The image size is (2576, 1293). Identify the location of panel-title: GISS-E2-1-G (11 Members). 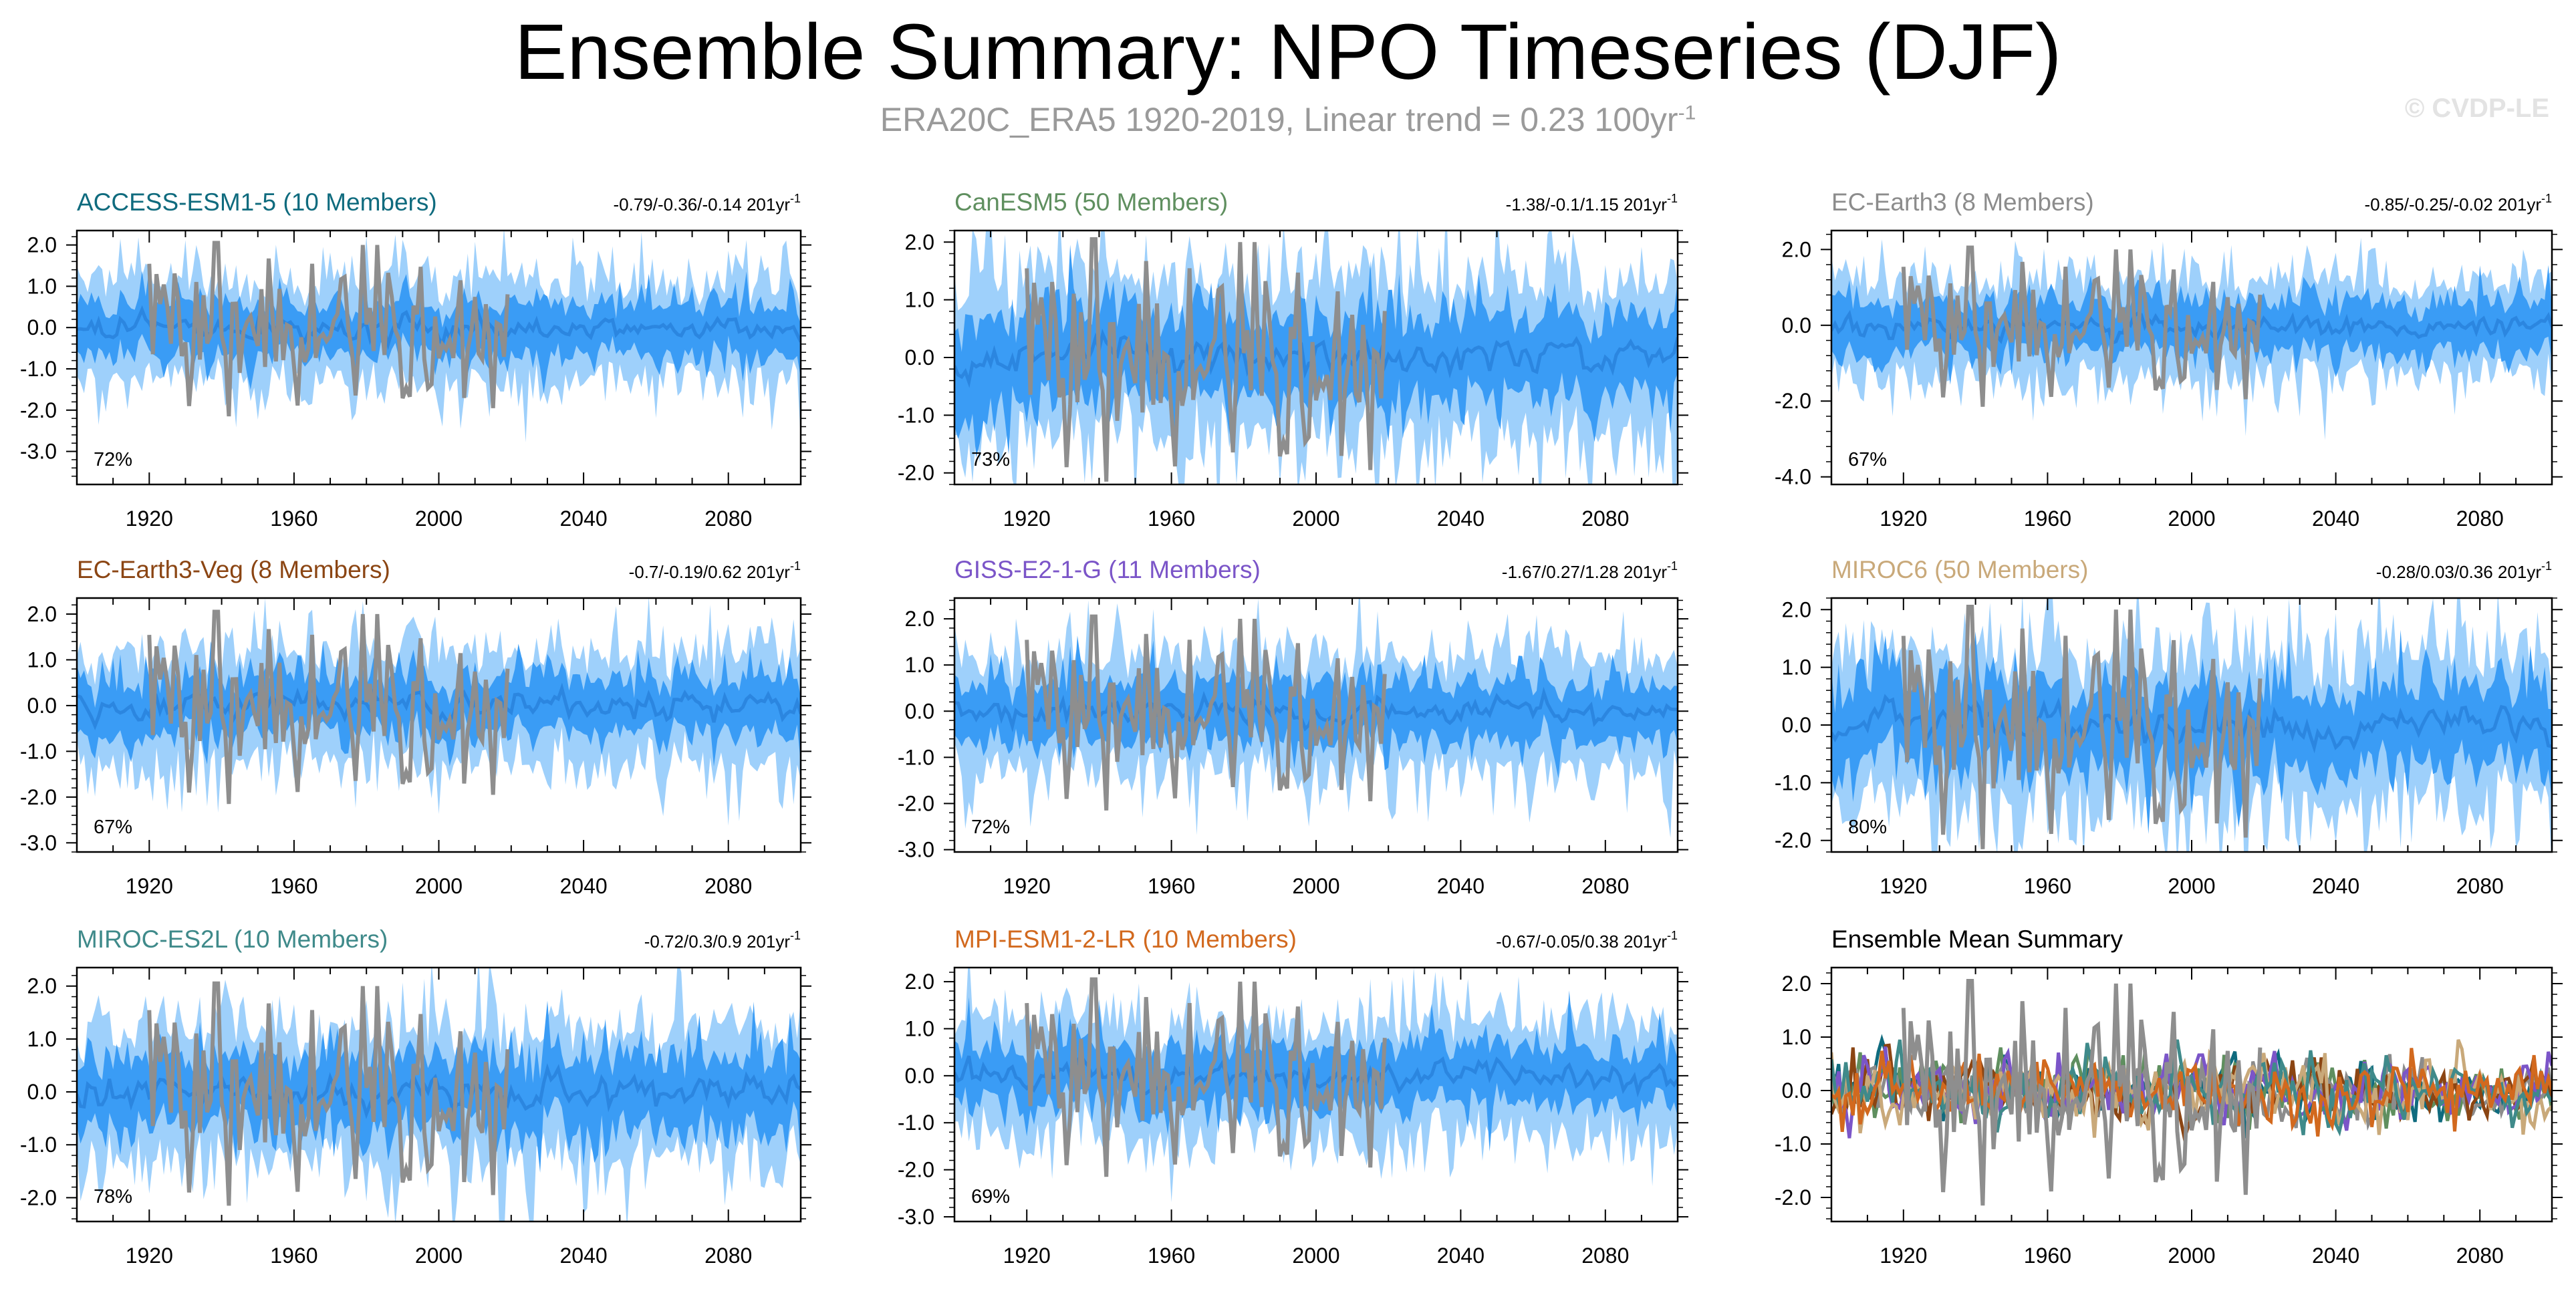
(1107, 569).